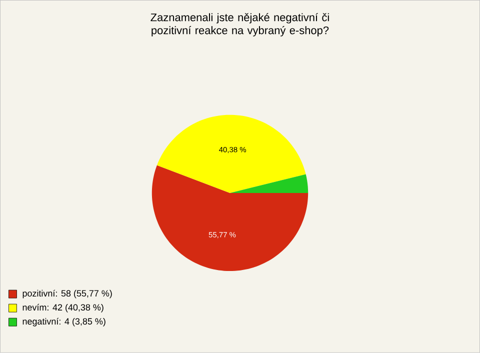 This screenshot has height=353, width=480. Describe the element at coordinates (239, 24) in the screenshot. I see `chart-title: Zaznamenali jste nějaké negativní či pozitivní reakce na vybraný e-shop?` at that location.